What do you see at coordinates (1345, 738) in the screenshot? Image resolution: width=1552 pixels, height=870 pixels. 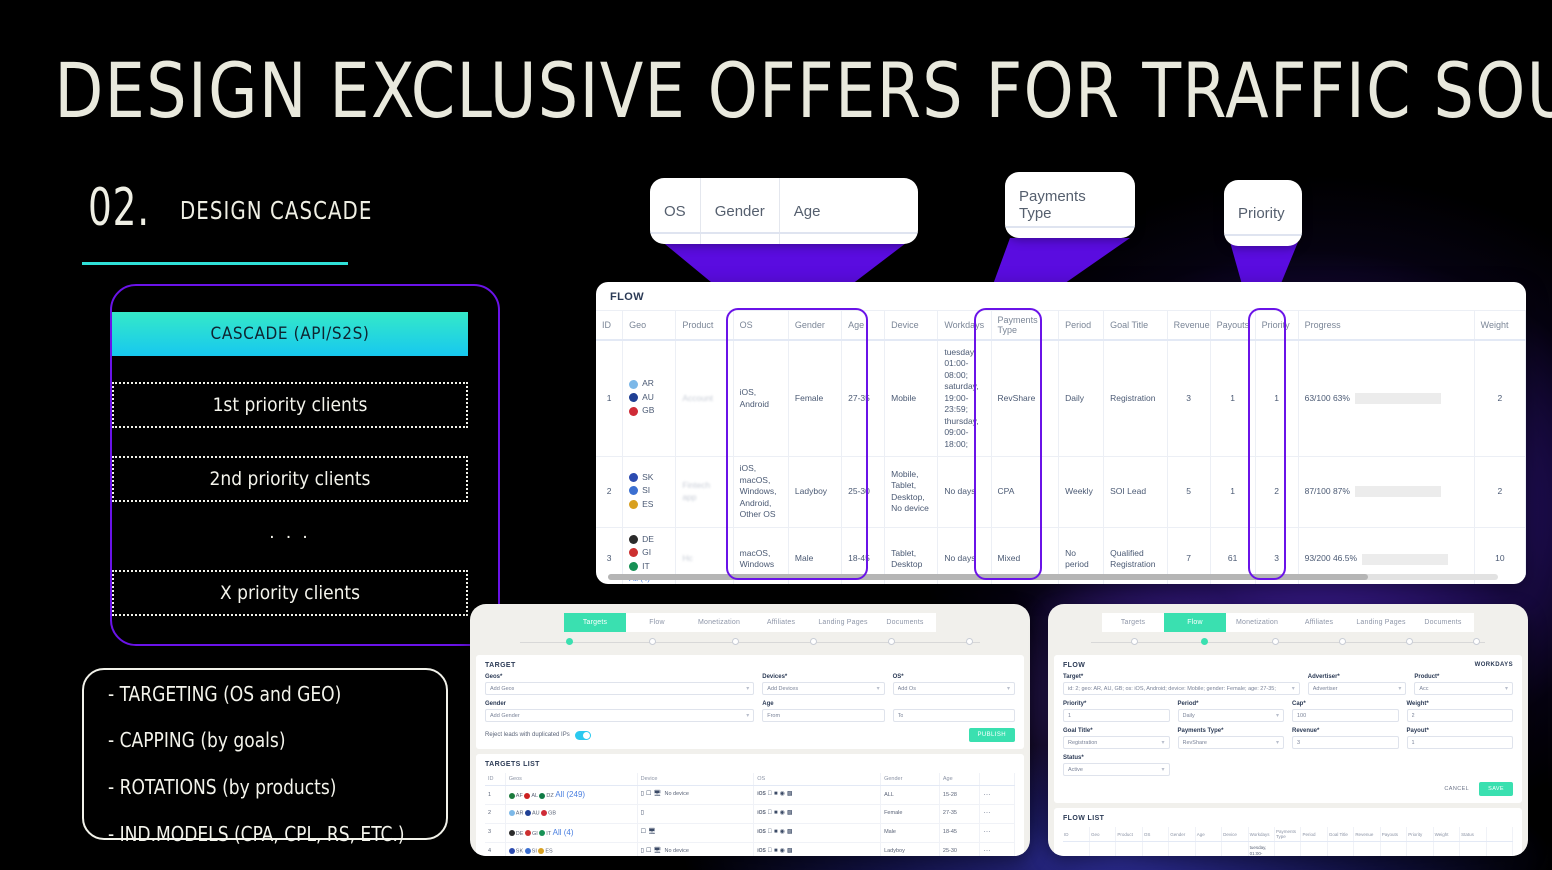 I see `revenue-field: Revenue* 3` at bounding box center [1345, 738].